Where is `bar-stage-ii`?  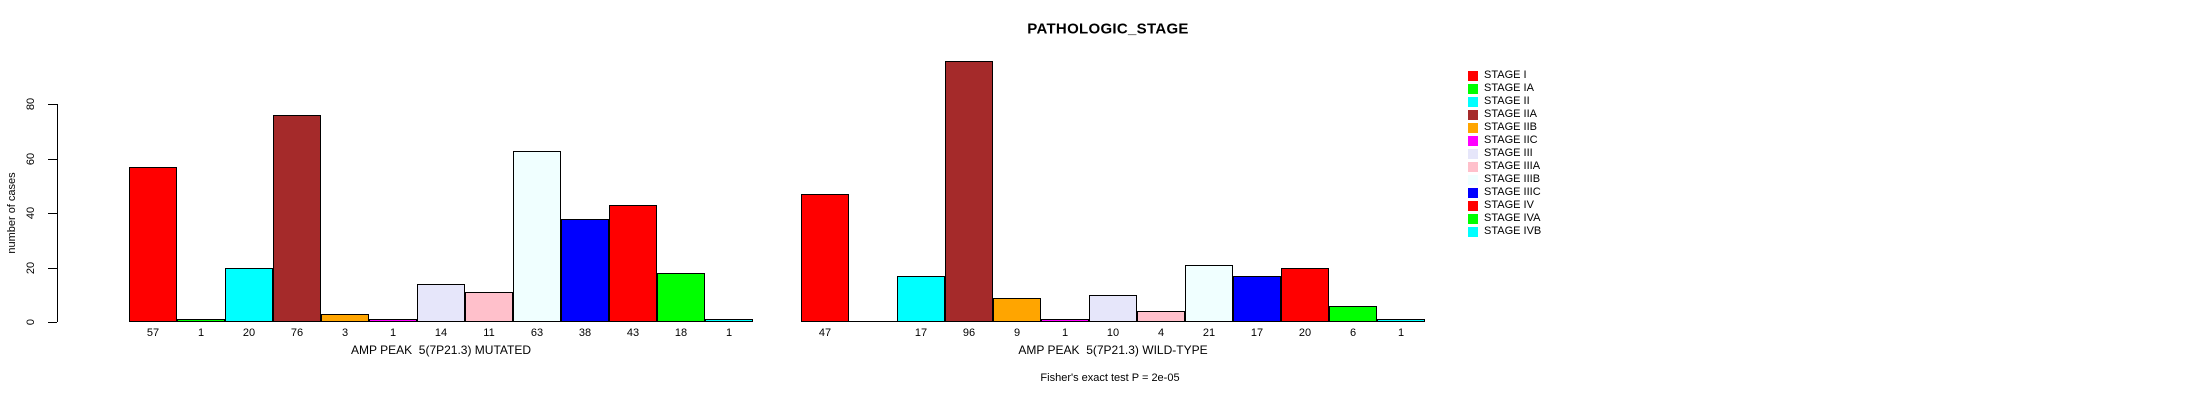
bar-stage-ii is located at coordinates (249, 295).